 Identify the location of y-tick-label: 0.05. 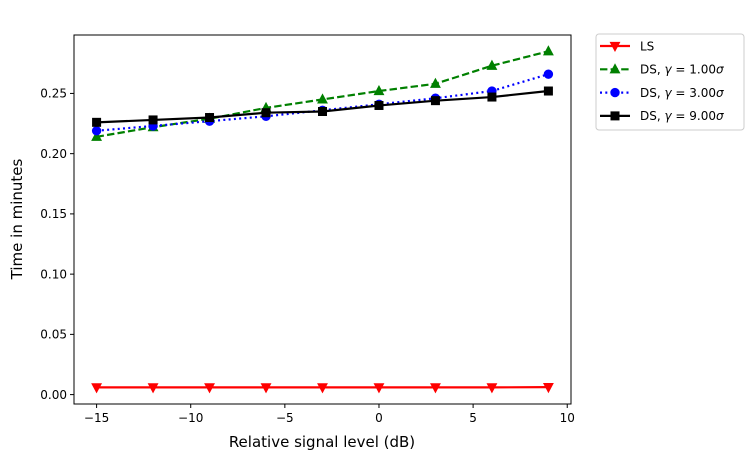
(53, 335).